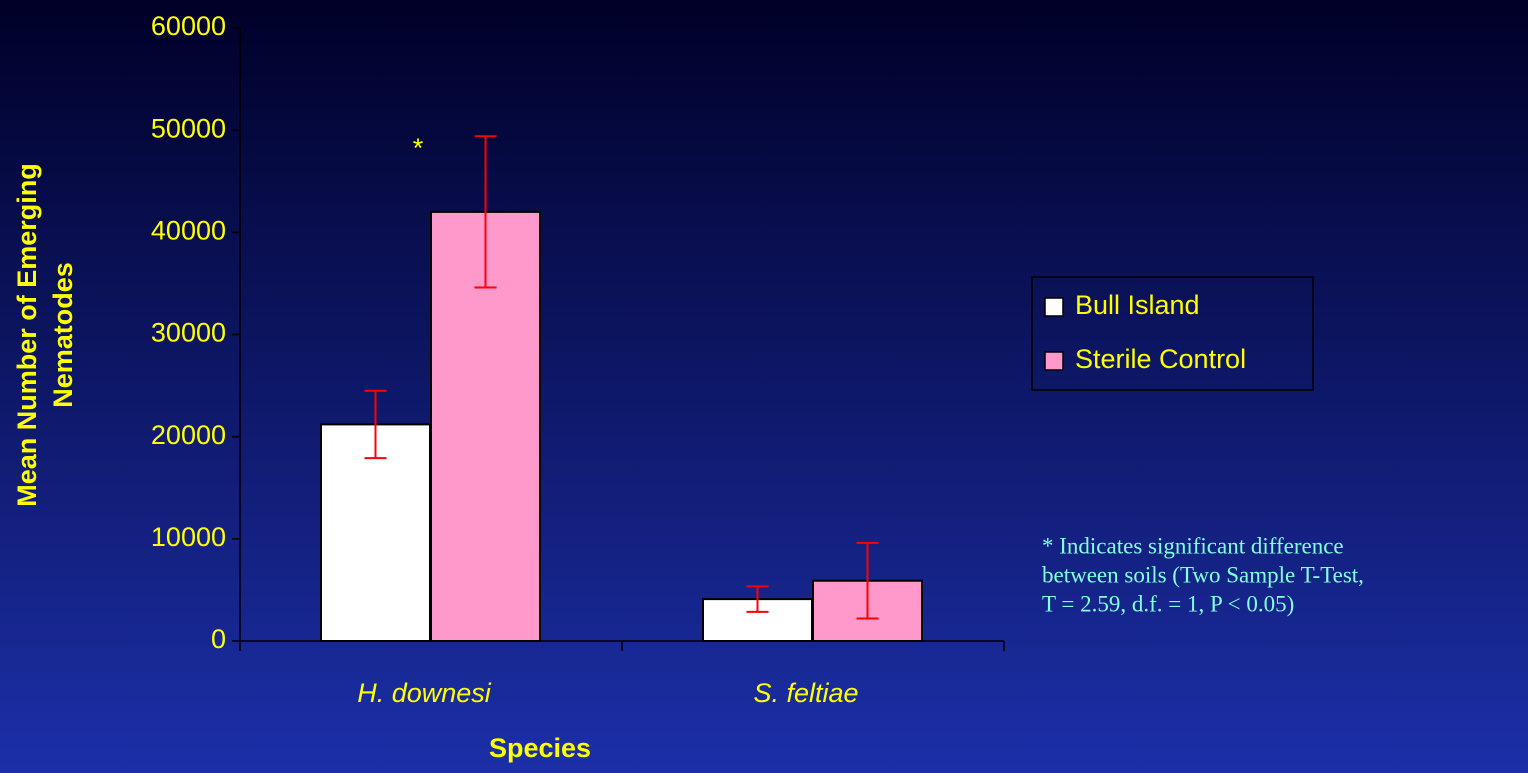 This screenshot has height=773, width=1528. I want to click on y-axis-title-line: Mean Number of Emerging, so click(27, 335).